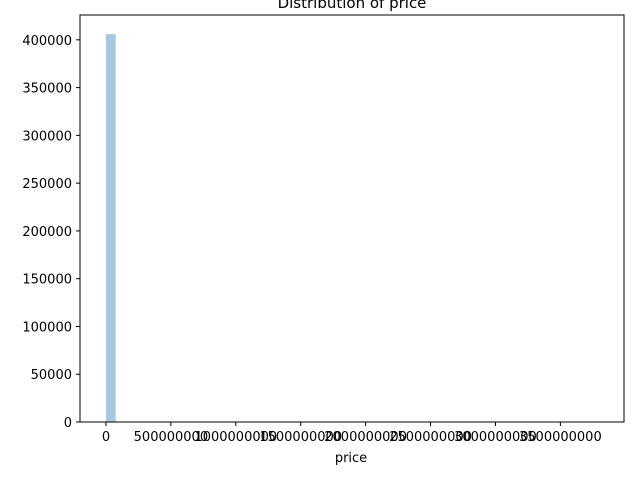 The height and width of the screenshot is (480, 640). I want to click on histogram-bar, so click(110, 228).